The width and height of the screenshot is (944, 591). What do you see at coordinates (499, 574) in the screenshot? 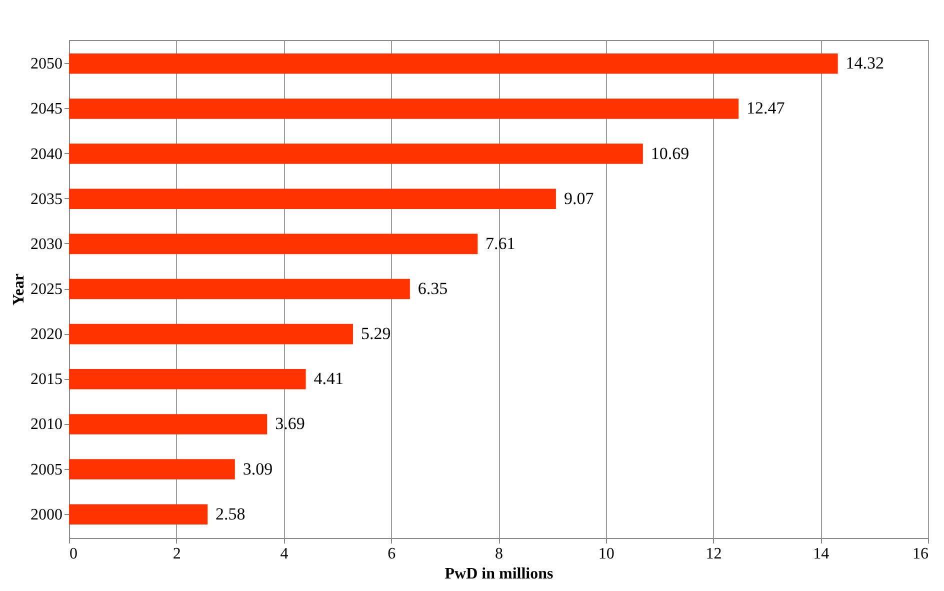
I see `x-axis-title: PwD in millions` at bounding box center [499, 574].